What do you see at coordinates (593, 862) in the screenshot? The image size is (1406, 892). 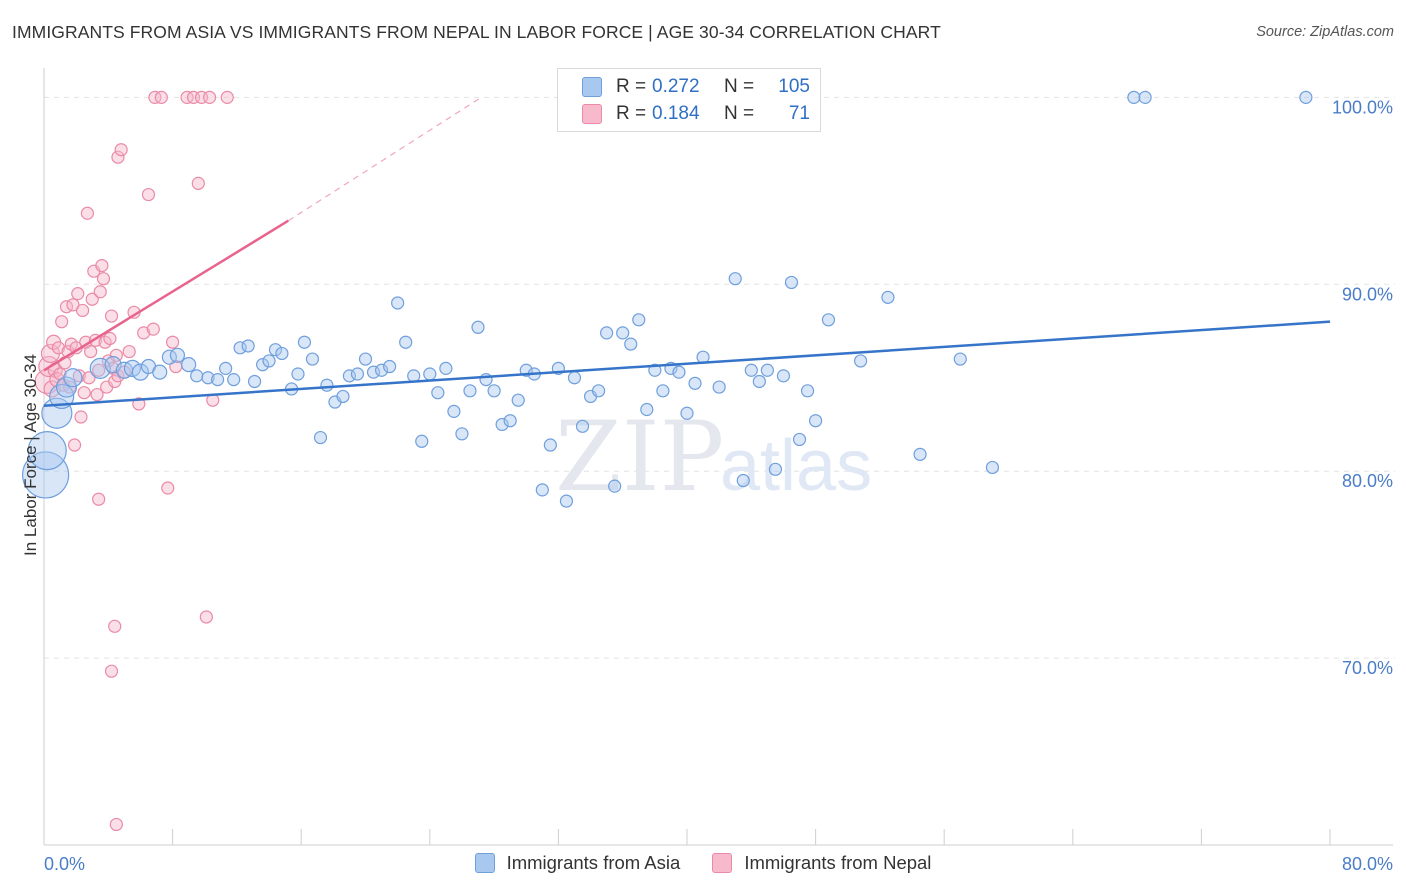 I see `series-name-asia: Immigrants from Asia` at bounding box center [593, 862].